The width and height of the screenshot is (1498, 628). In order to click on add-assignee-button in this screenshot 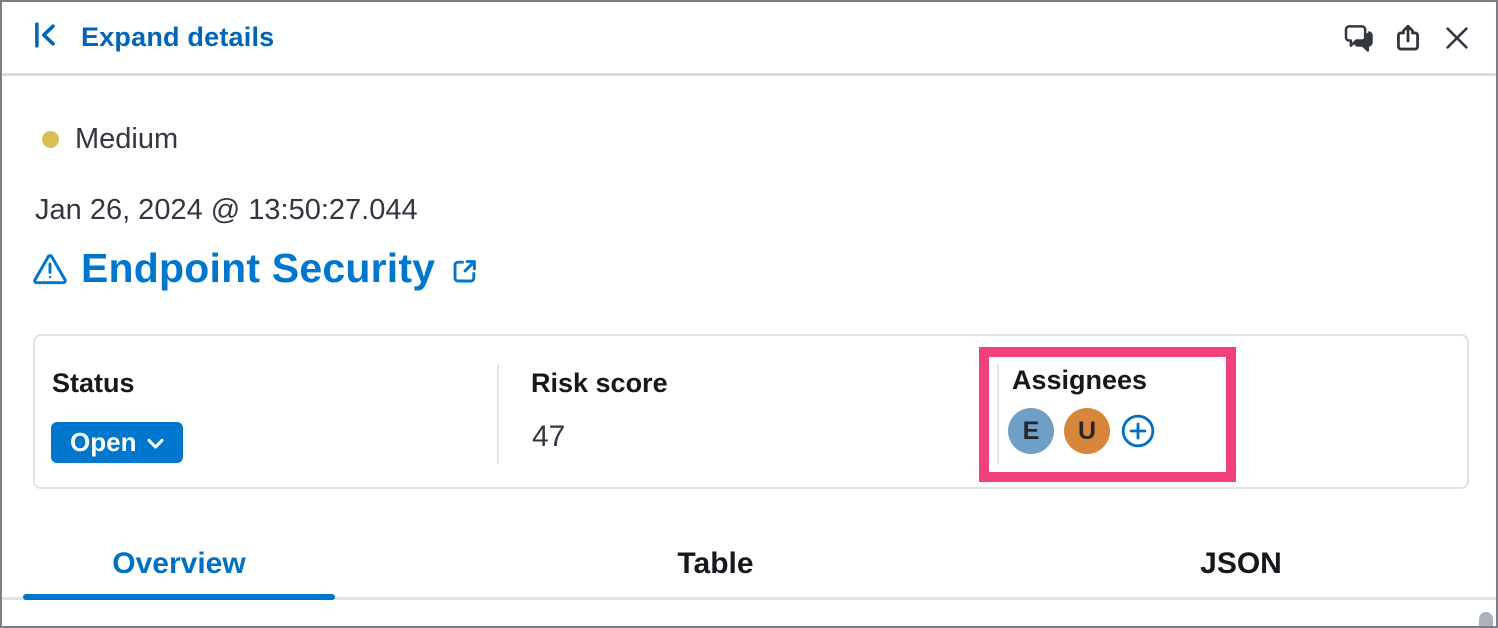, I will do `click(1138, 431)`.